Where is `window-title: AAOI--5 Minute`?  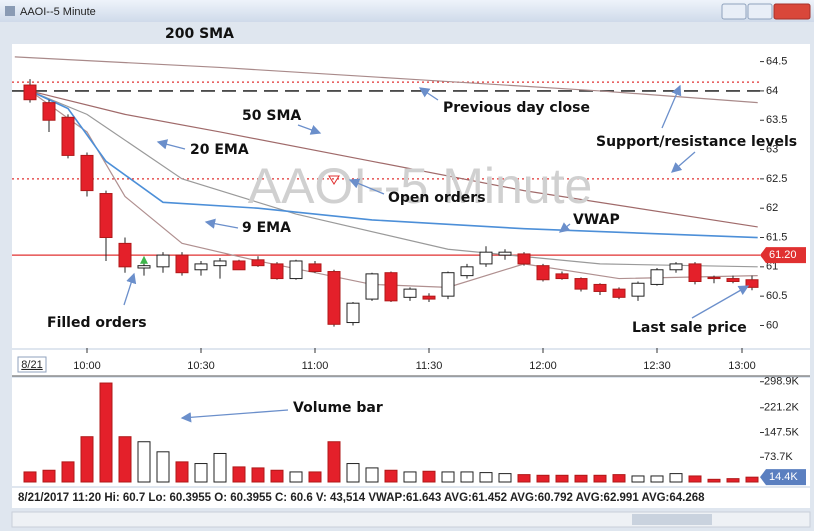 window-title: AAOI--5 Minute is located at coordinates (58, 12).